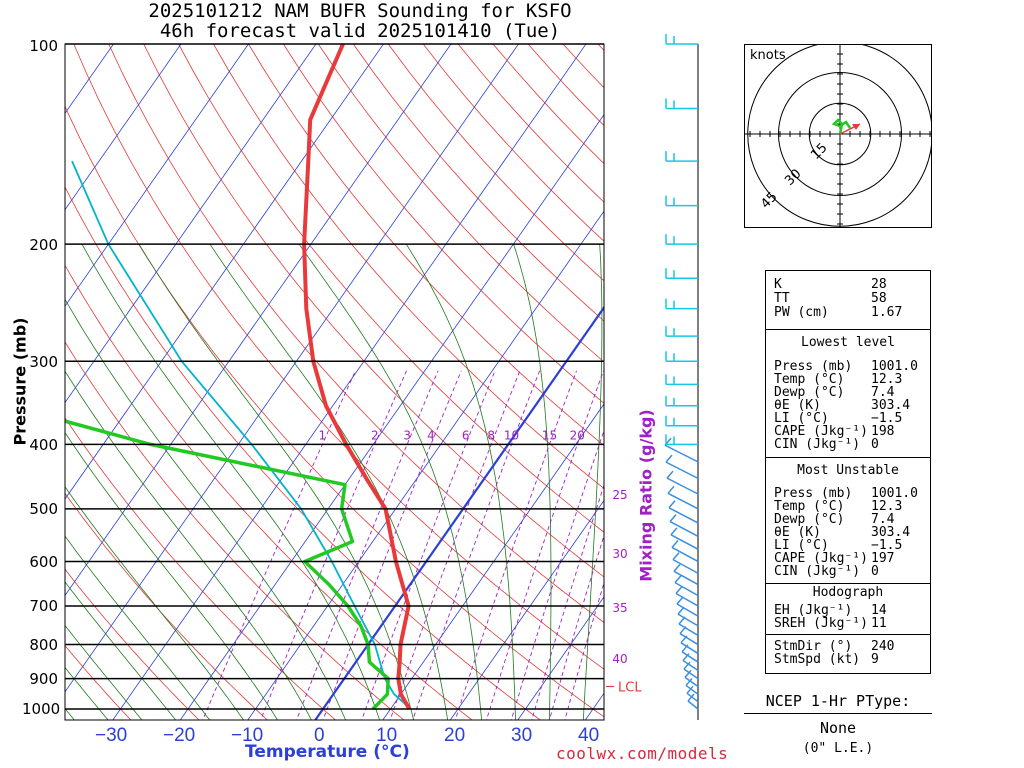 This screenshot has width=1024, height=768. I want to click on title-line-2: 46h forecast valid 2025101410 (Tue), so click(360, 31).